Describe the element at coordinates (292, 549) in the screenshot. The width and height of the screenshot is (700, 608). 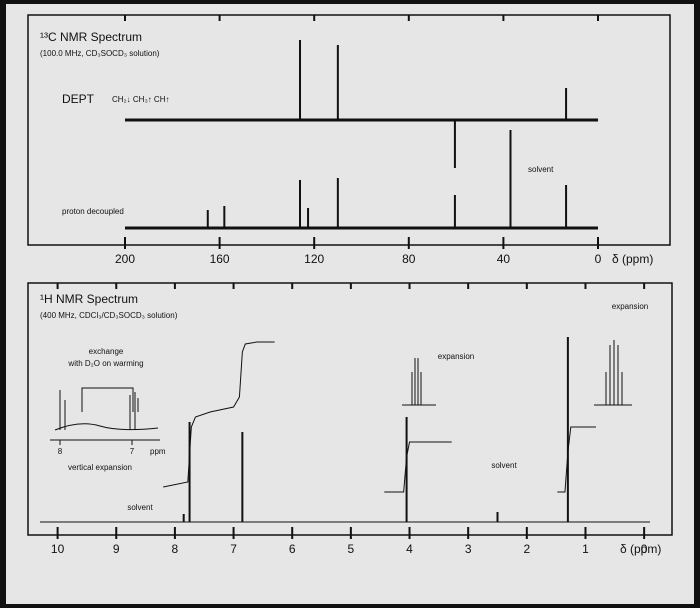
I see `x-tick-label: 6` at that location.